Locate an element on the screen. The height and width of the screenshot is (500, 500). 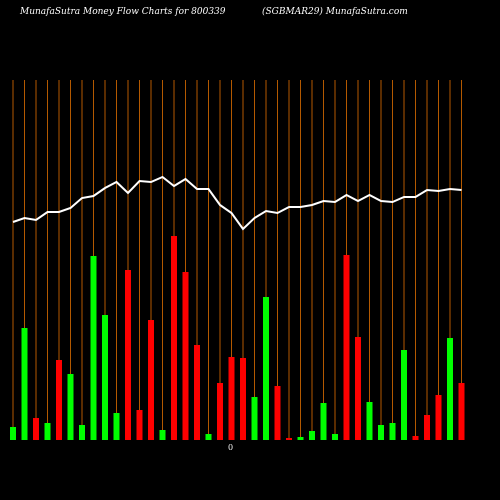
zero-label: 0 is located at coordinates (230, 447).